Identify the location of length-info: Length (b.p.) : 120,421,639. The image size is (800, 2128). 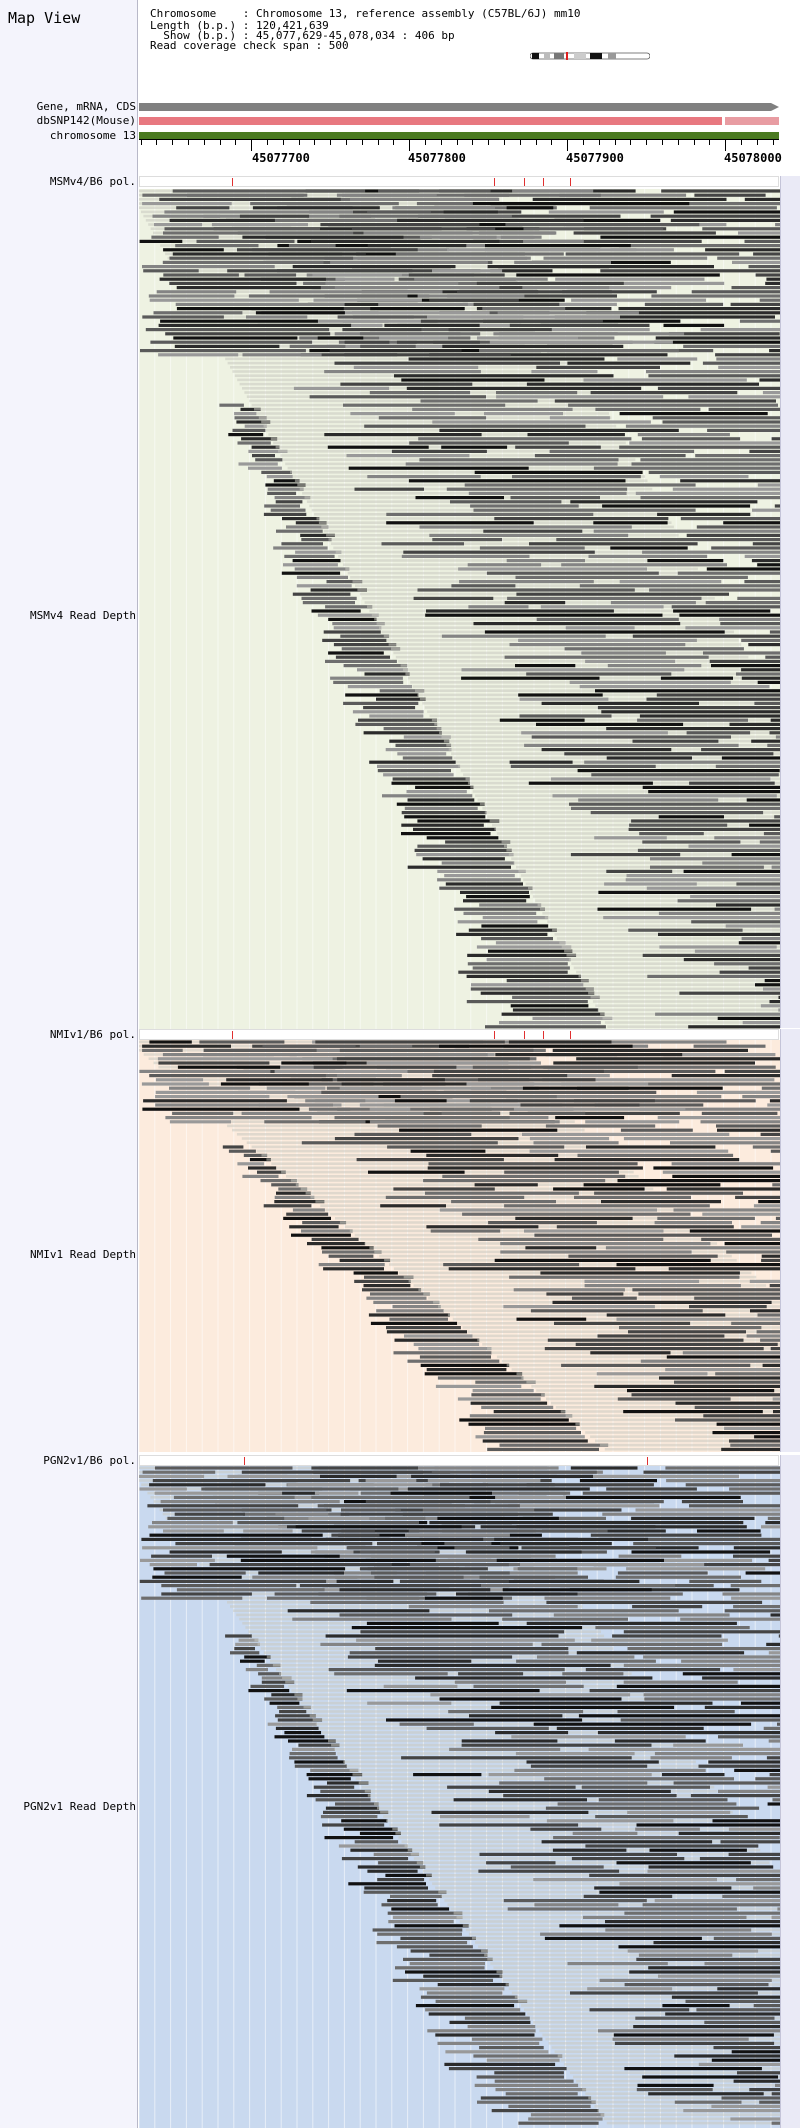
(239, 25).